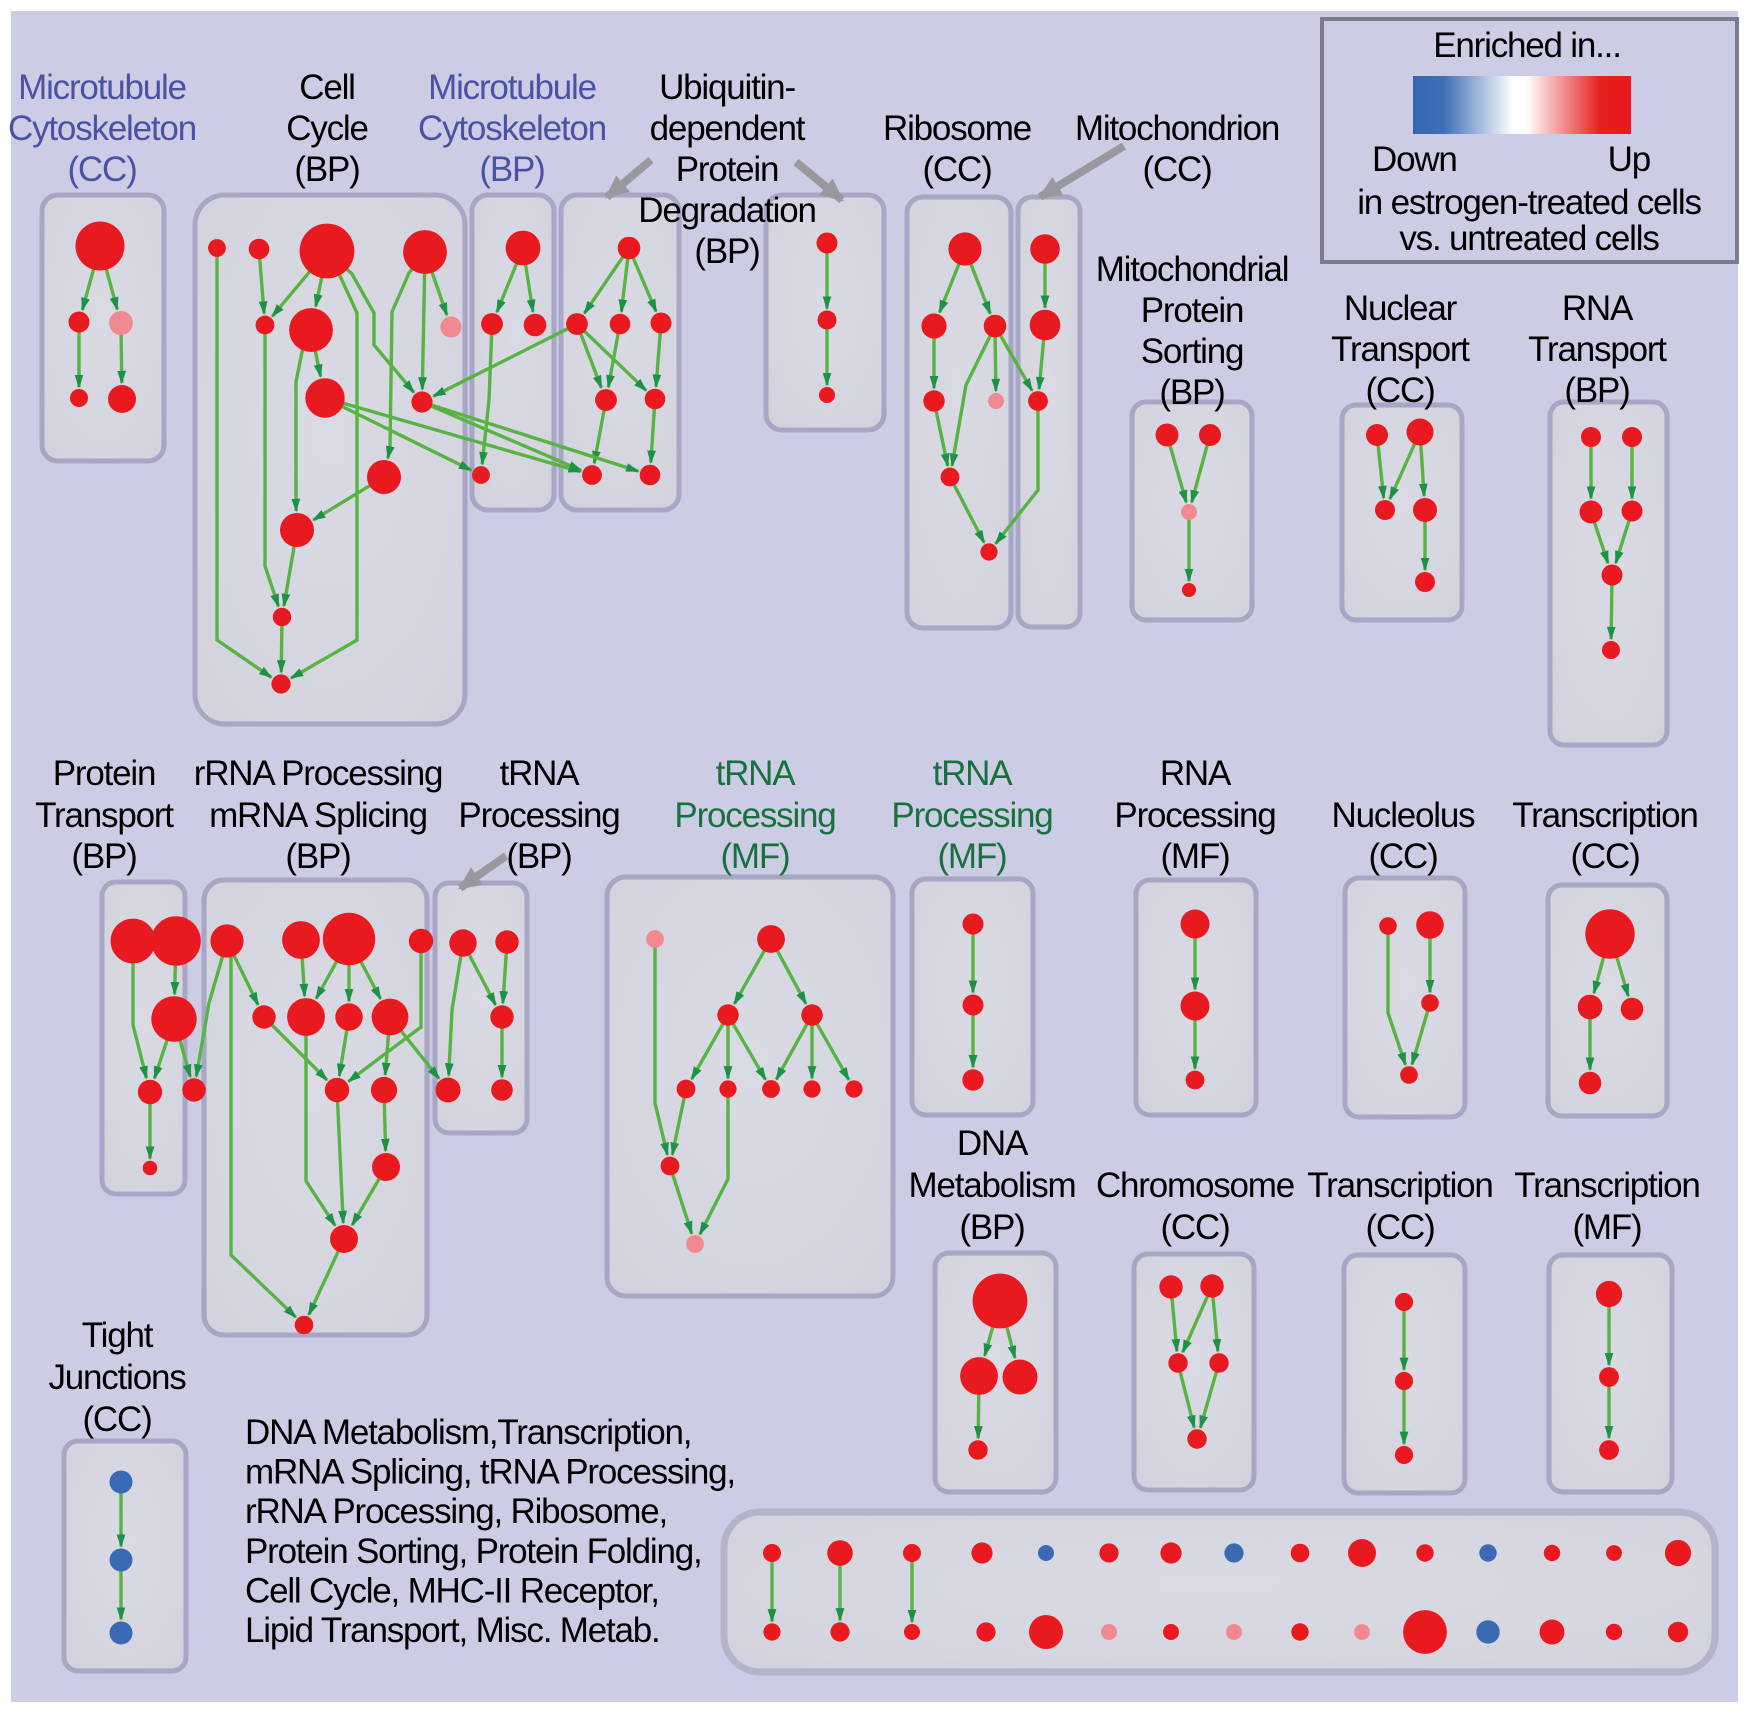 This screenshot has height=1715, width=1750. I want to click on svg-text: DNA, so click(993, 1143).